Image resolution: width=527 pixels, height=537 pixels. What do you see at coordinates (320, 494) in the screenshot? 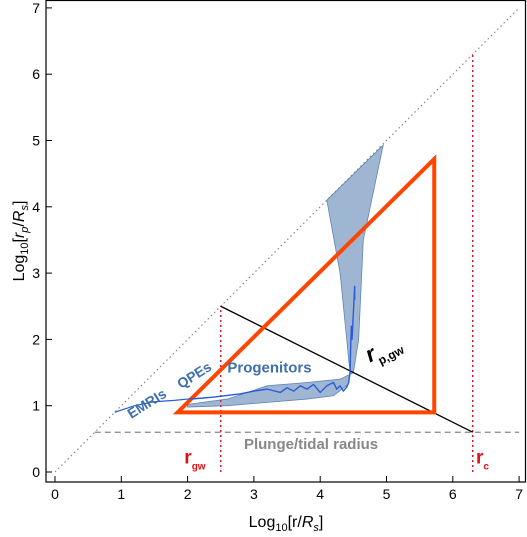
I see `x-tick-label: 4` at bounding box center [320, 494].